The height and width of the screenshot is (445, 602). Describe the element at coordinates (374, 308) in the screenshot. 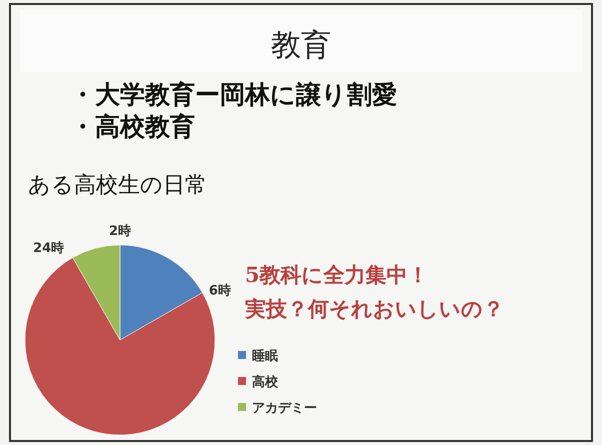

I see `text: 実技？何それおいしいの？` at that location.